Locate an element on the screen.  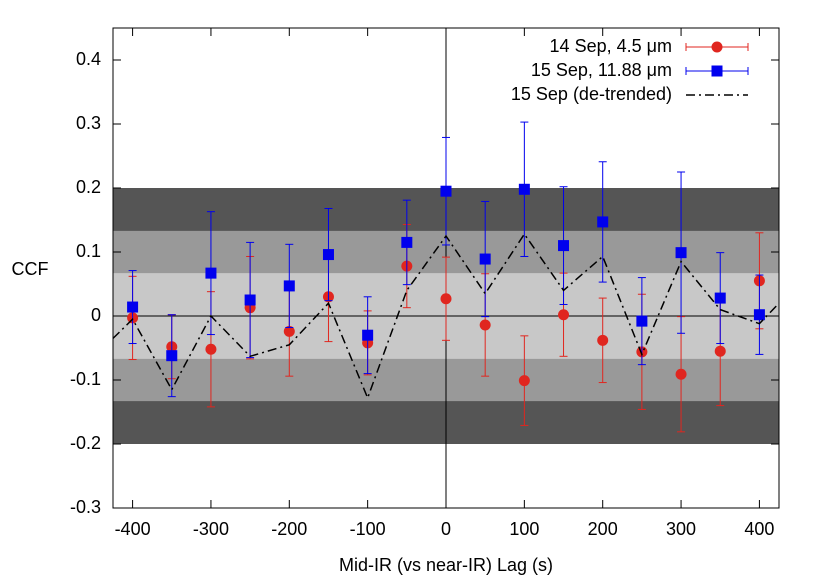
y-tick-label: -0.2 is located at coordinates (85, 443).